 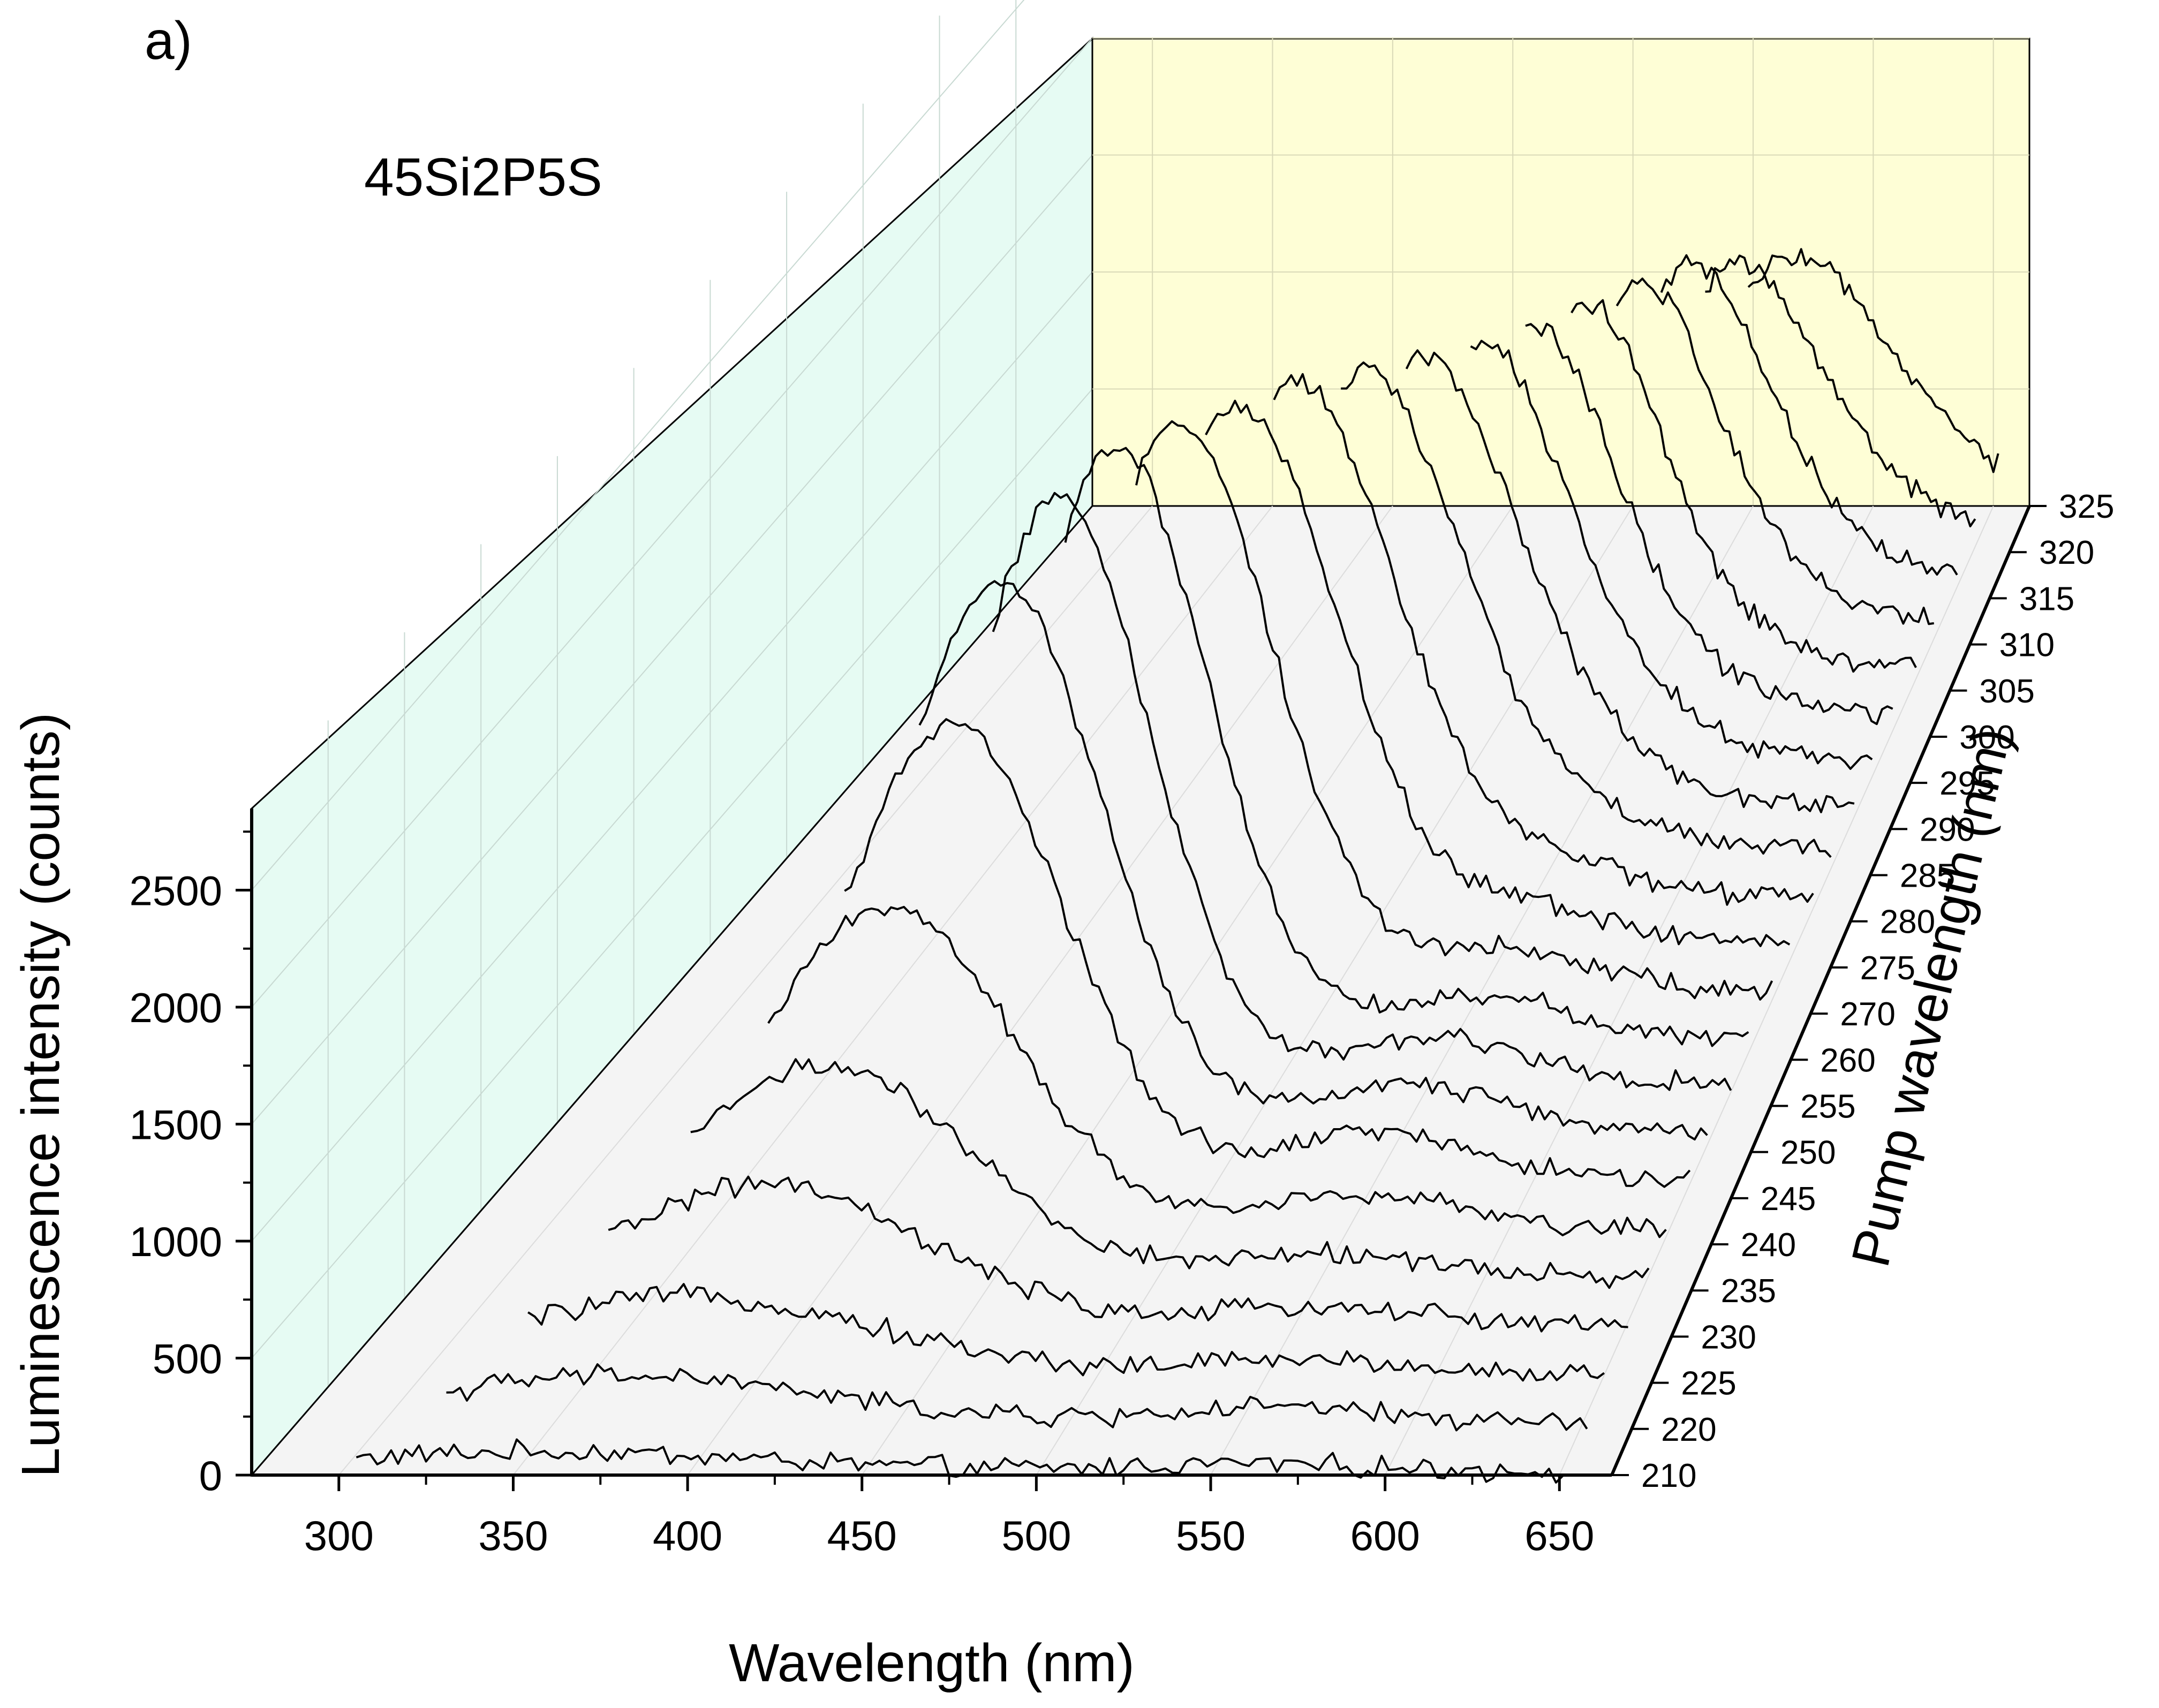 What do you see at coordinates (1821, 991) in the screenshot?
I see `z-axis-line` at bounding box center [1821, 991].